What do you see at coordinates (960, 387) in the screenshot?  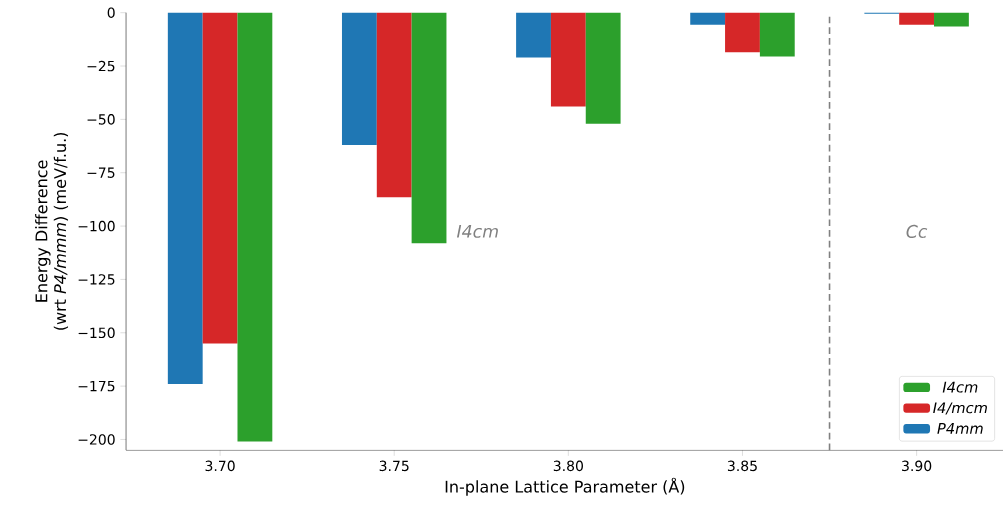 I see `legend-label: I4cm` at bounding box center [960, 387].